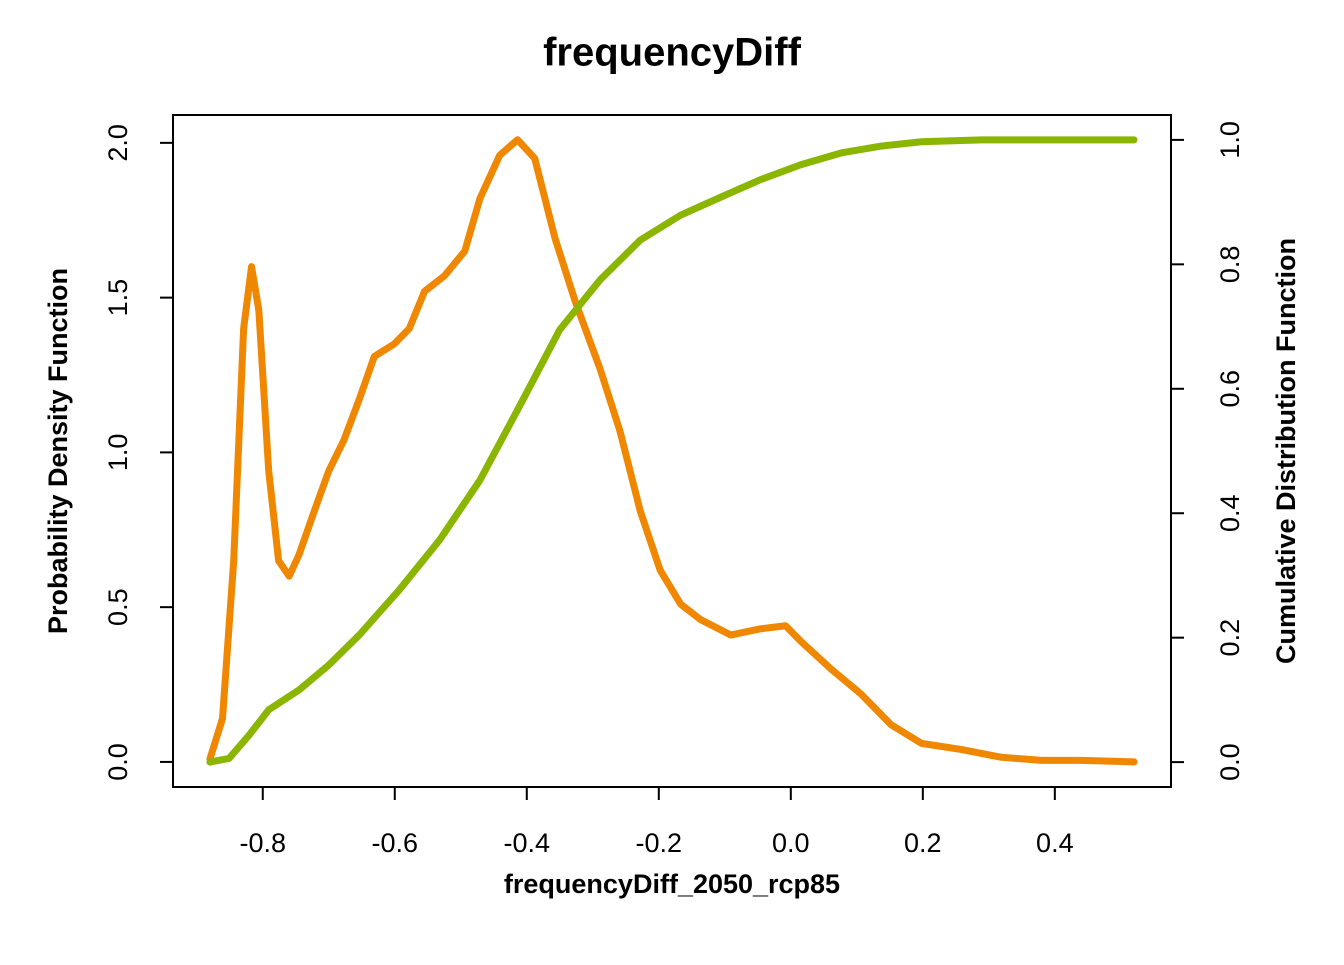  I want to click on y-tick-label: 1.0, so click(118, 453).